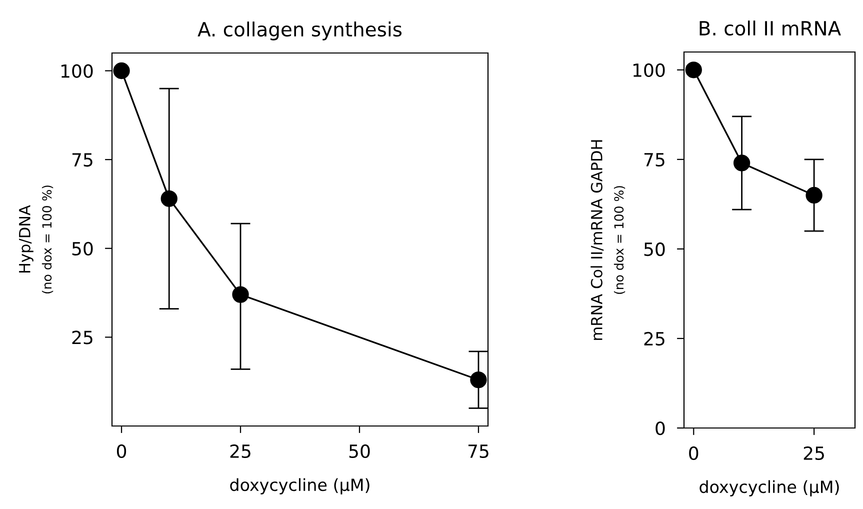 The width and height of the screenshot is (863, 509). I want to click on x-tick-label: 75, so click(478, 451).